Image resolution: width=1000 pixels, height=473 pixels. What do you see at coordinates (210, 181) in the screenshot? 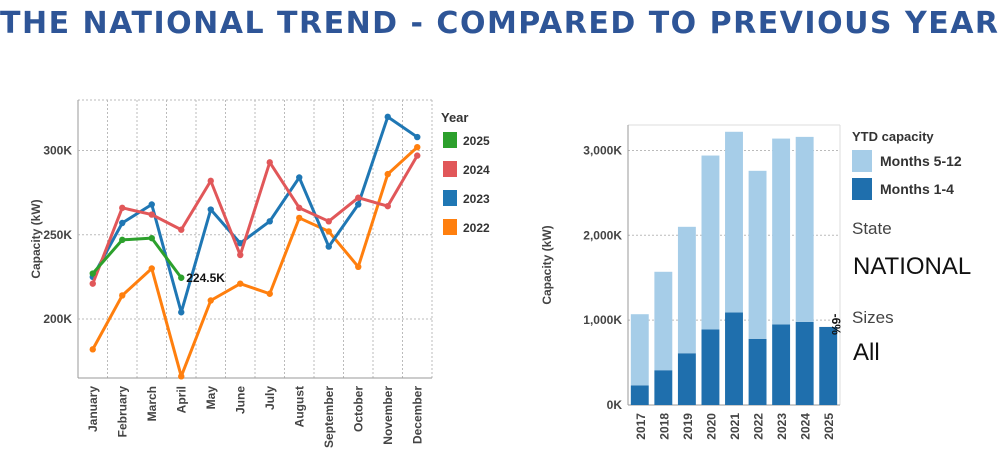
I see `point-2024-may` at bounding box center [210, 181].